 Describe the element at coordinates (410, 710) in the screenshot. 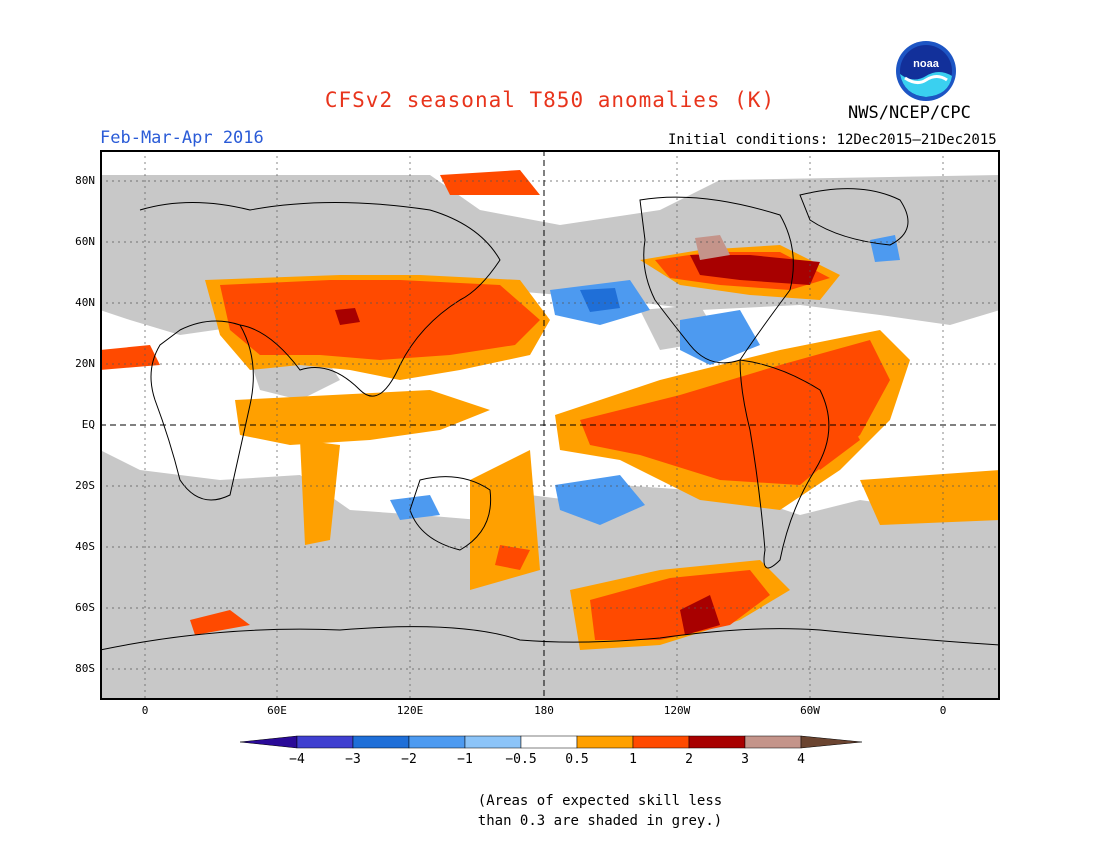

I see `lon-tick: 120E` at that location.